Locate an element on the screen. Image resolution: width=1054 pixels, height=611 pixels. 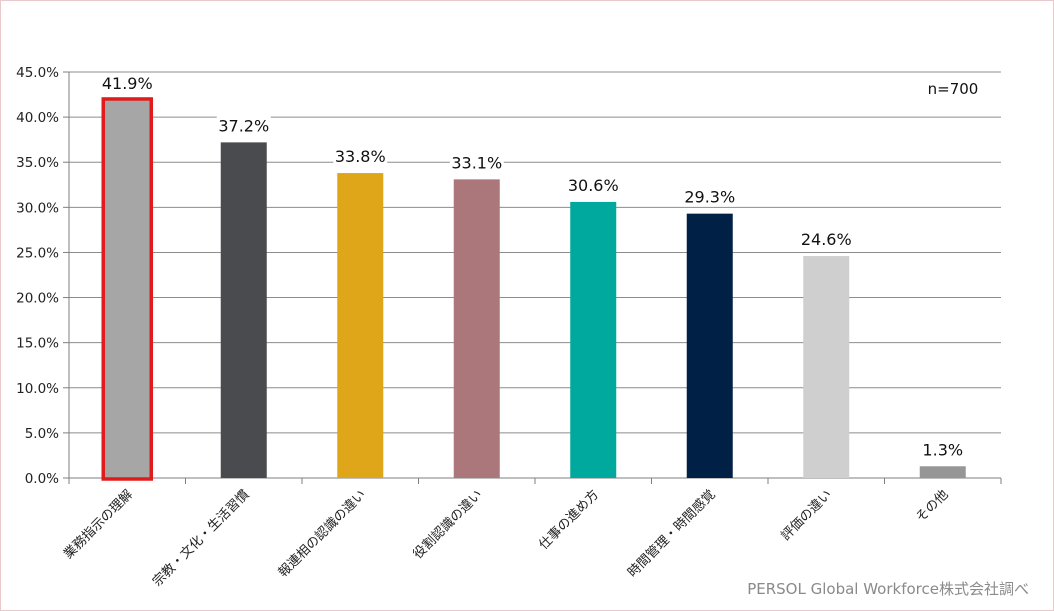
y-tick-label: 5.0% is located at coordinates (42, 434).